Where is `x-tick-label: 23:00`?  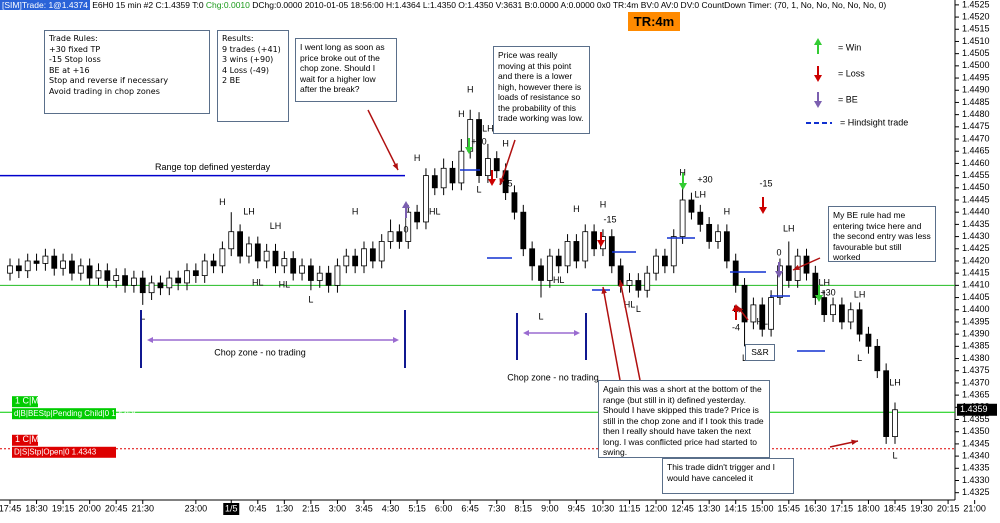
x-tick-label: 23:00 is located at coordinates (196, 508).